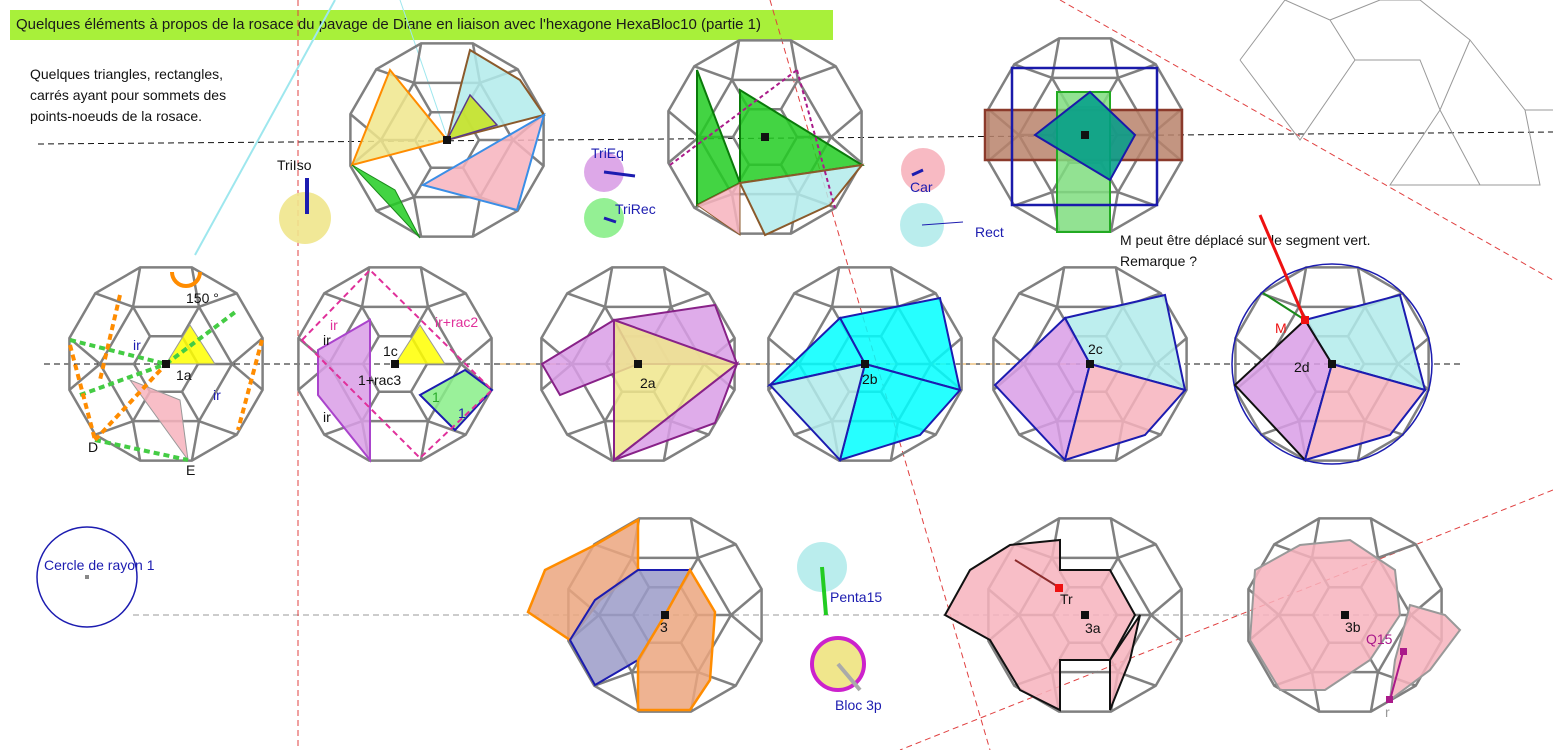 The height and width of the screenshot is (750, 1553). I want to click on pink-sliver, so click(1125, 662).